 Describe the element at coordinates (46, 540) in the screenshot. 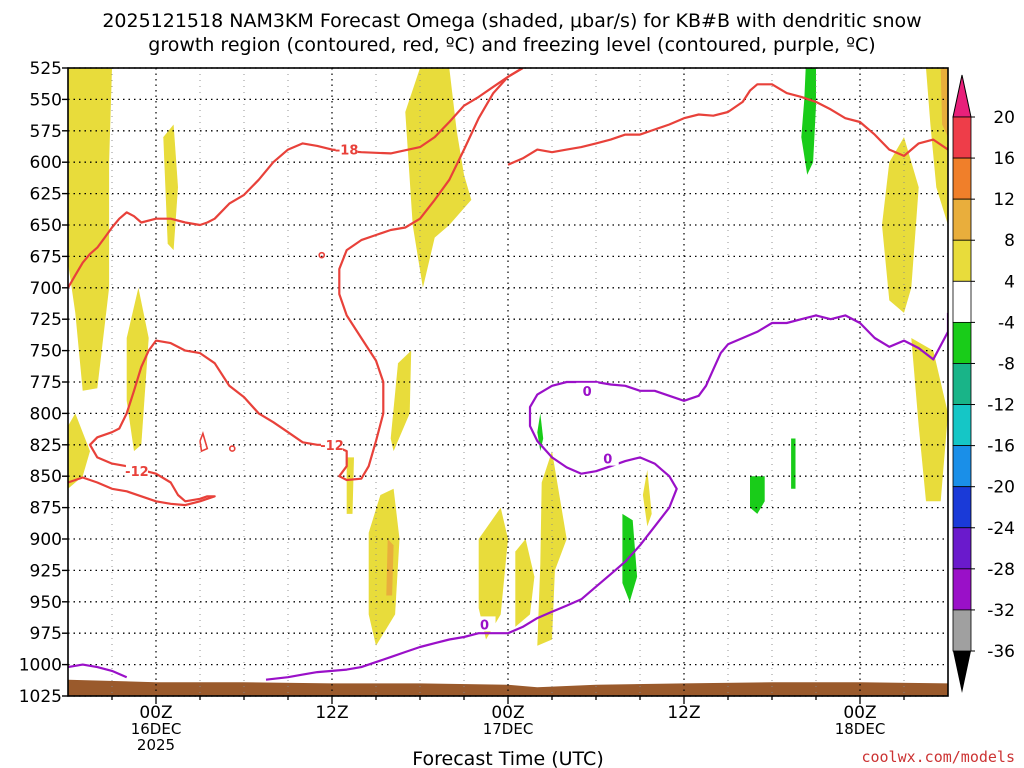

I see `y-tick-900: 900` at that location.